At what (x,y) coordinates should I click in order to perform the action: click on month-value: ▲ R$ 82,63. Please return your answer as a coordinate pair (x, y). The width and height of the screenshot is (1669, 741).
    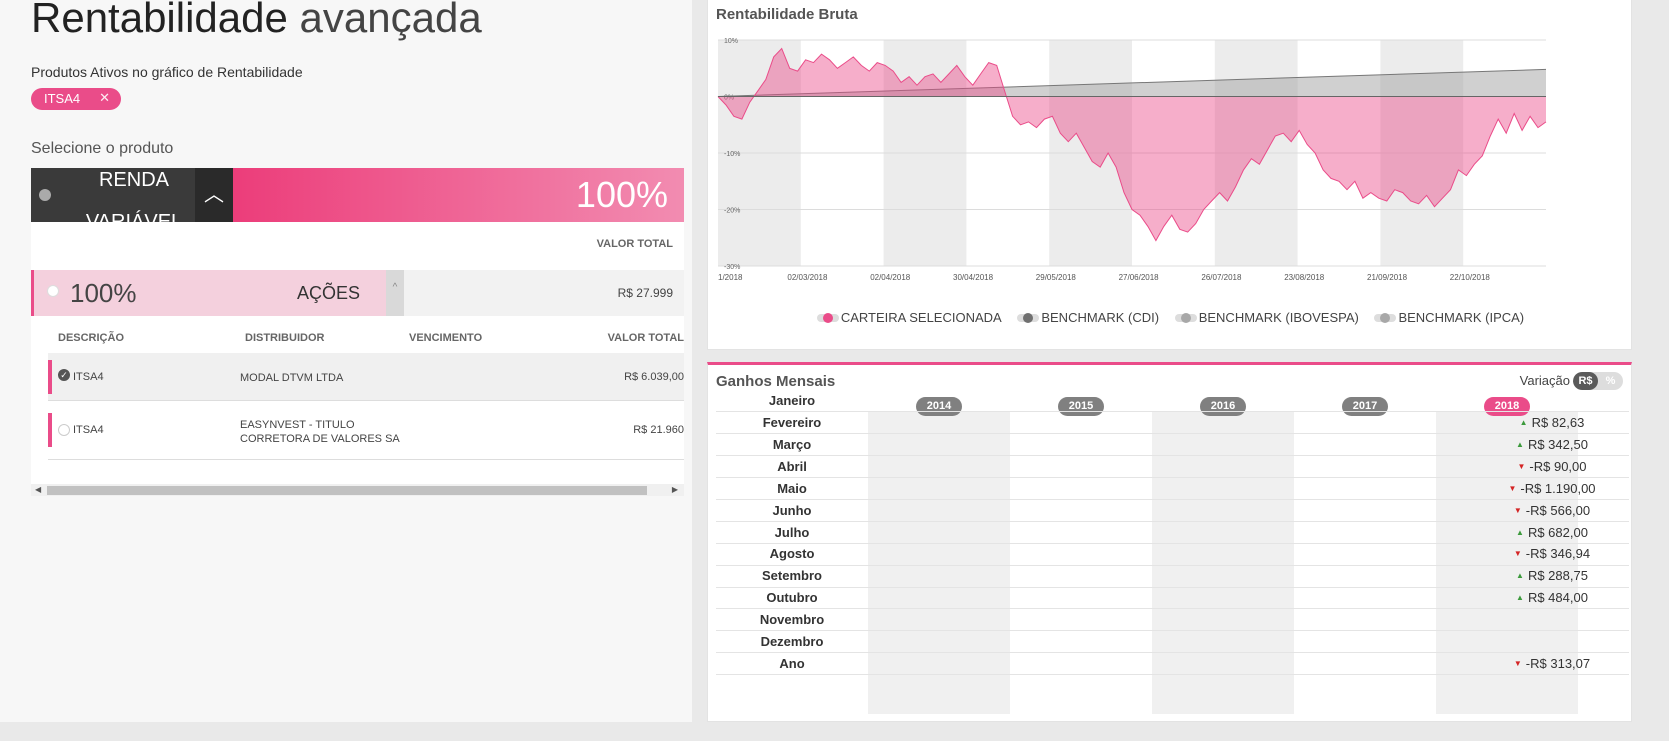
    Looking at the image, I should click on (1552, 422).